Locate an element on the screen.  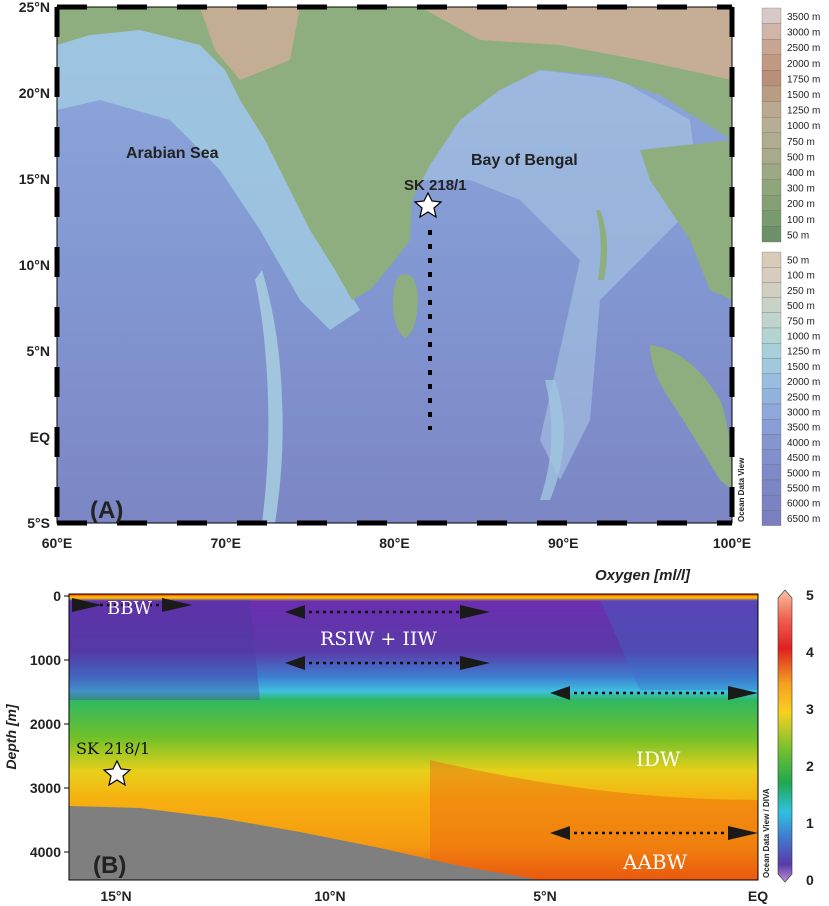
station-label: SK 218/1 is located at coordinates (435, 185).